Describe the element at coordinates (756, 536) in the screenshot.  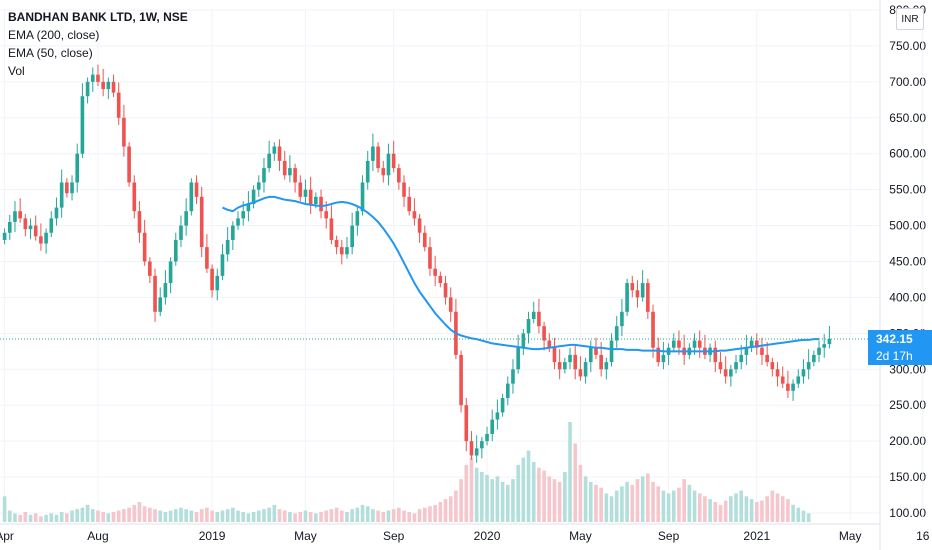
I see `x-tick-label: 2021` at that location.